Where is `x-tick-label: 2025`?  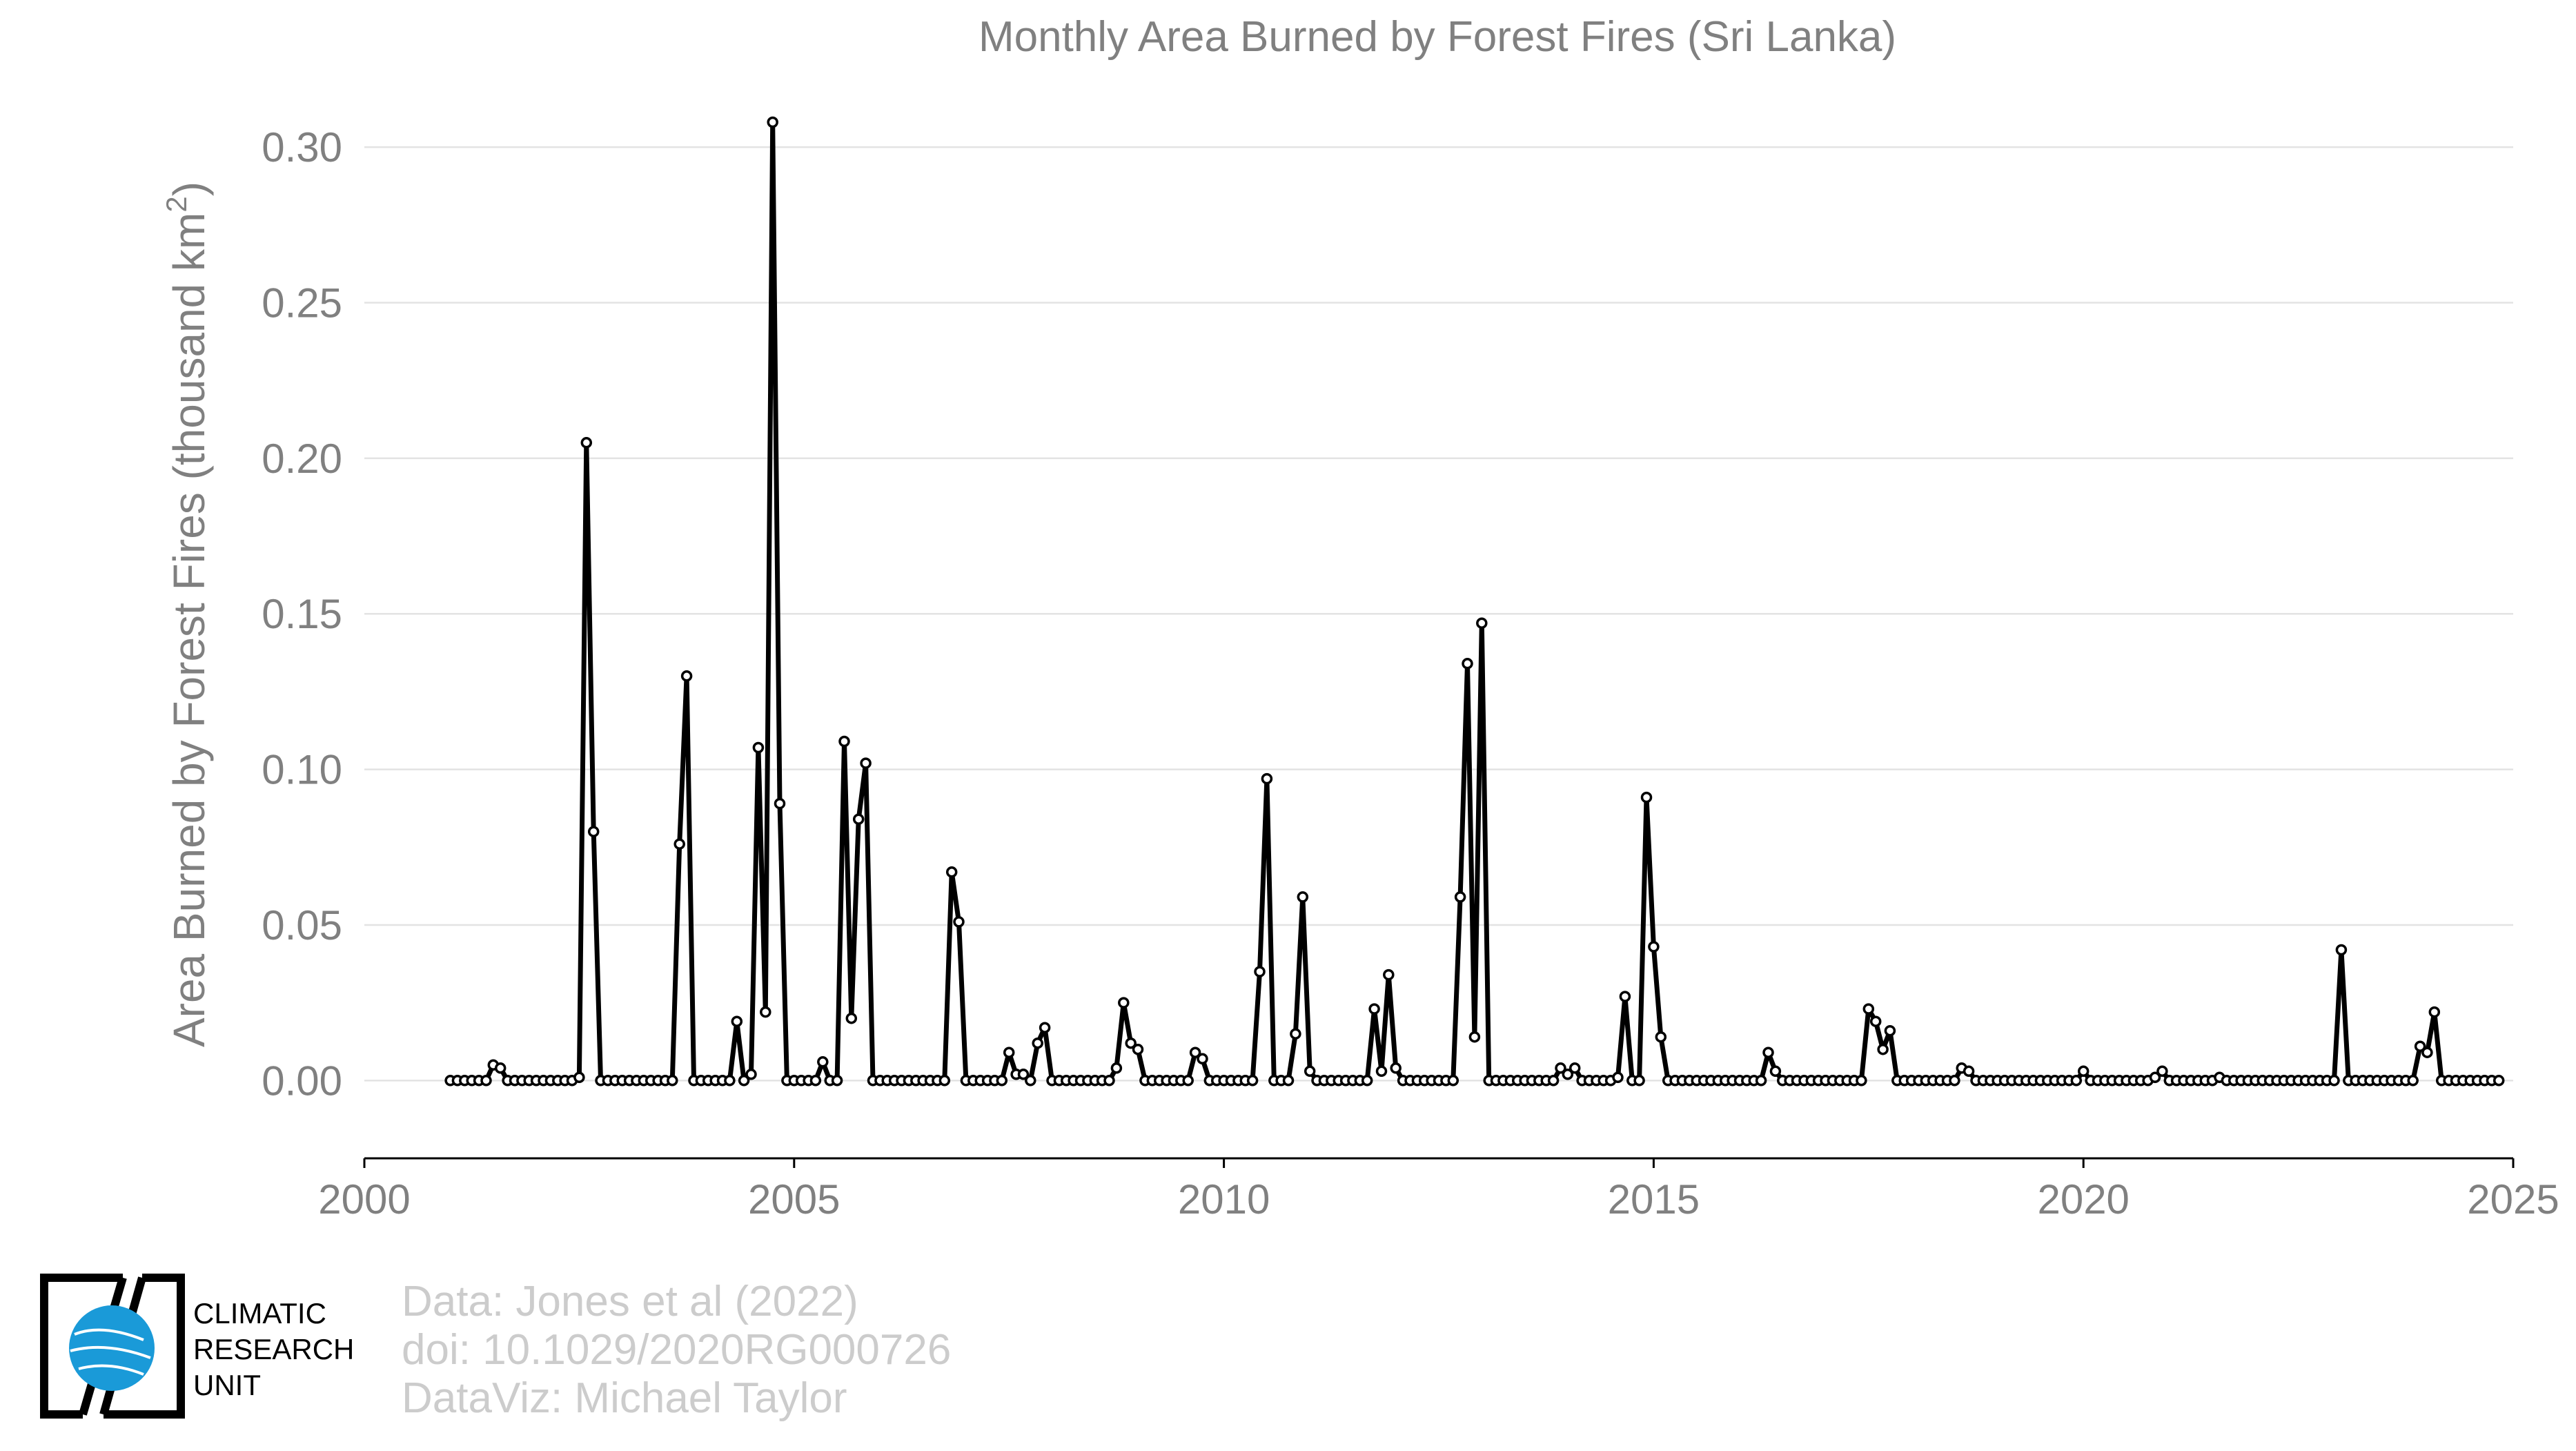
x-tick-label: 2025 is located at coordinates (2513, 1199).